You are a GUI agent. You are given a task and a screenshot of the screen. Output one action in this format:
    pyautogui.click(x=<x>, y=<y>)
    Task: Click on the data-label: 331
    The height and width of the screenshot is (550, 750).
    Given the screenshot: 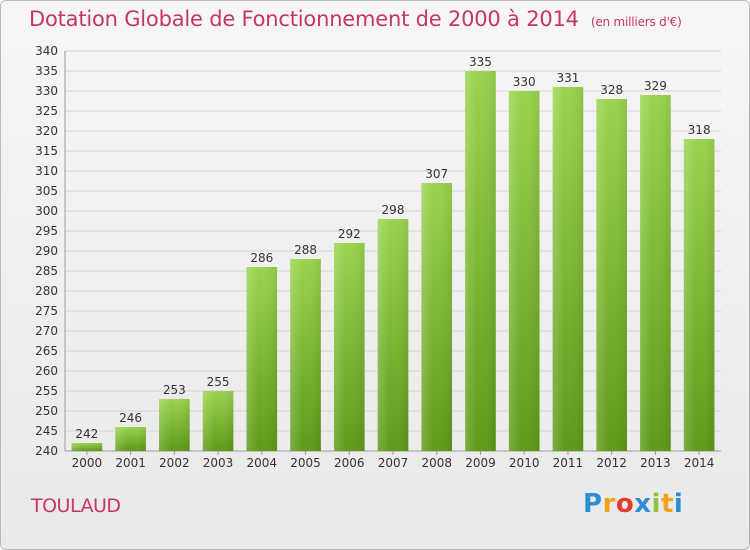 What is the action you would take?
    pyautogui.click(x=567, y=78)
    